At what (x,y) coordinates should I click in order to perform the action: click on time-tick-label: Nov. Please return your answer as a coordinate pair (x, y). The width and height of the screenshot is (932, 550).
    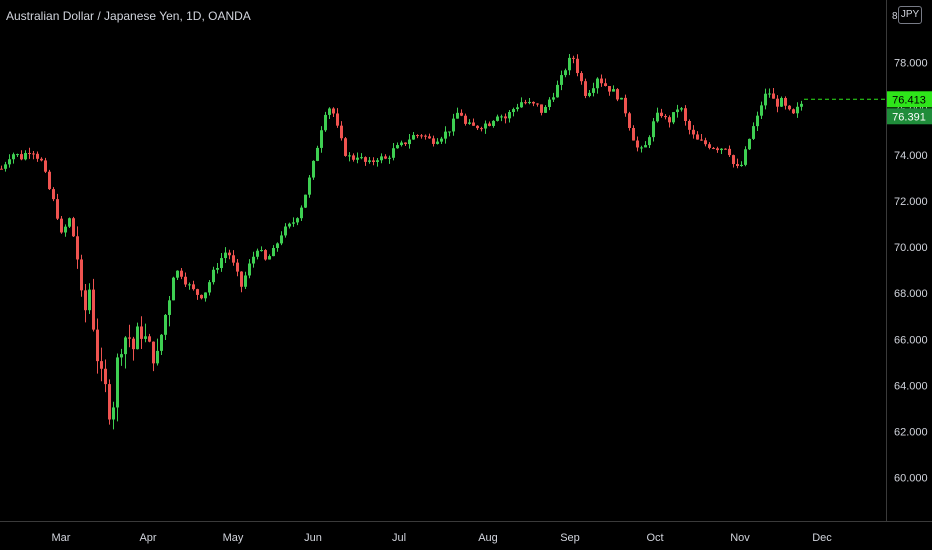
    Looking at the image, I should click on (740, 538).